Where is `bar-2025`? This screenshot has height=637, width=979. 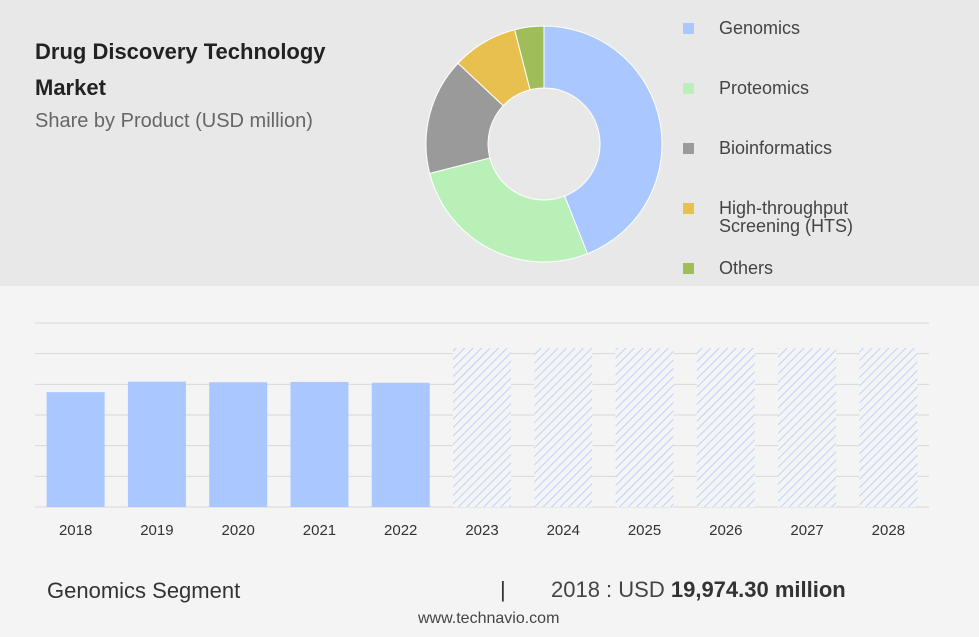 bar-2025 is located at coordinates (644, 427).